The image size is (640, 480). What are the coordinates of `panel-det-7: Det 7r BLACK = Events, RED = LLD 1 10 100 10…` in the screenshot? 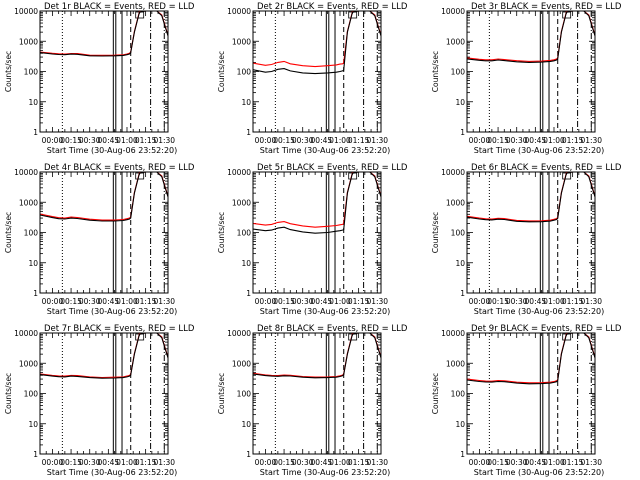 It's located at (99, 400).